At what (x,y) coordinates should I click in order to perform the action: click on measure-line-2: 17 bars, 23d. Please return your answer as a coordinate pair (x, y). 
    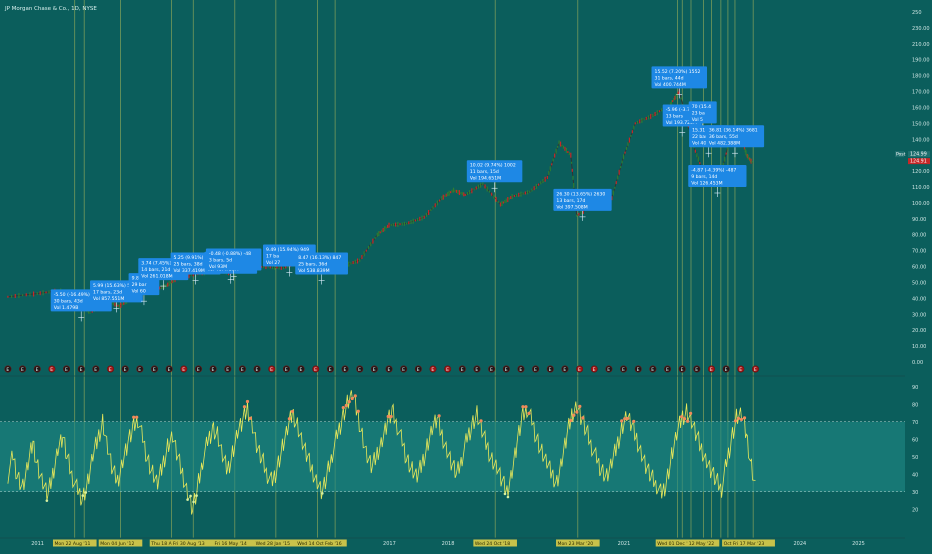
    Looking at the image, I should click on (107, 292).